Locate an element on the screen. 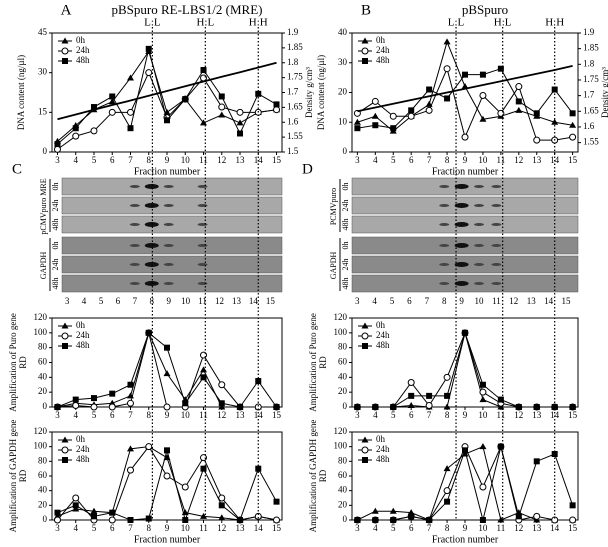 The height and width of the screenshot is (547, 608). legend-label: 24h is located at coordinates (83, 449).